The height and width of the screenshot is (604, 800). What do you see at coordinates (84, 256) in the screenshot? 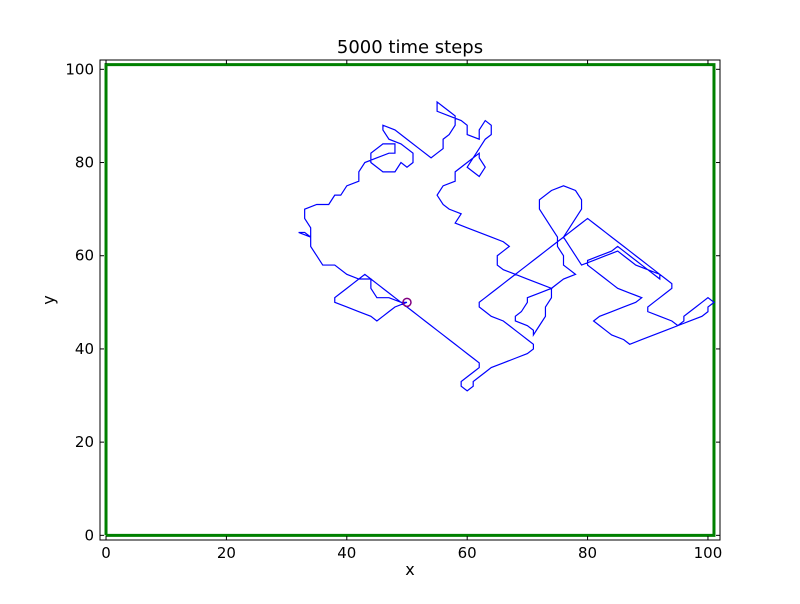
I see `y-tick-label: 60` at bounding box center [84, 256].